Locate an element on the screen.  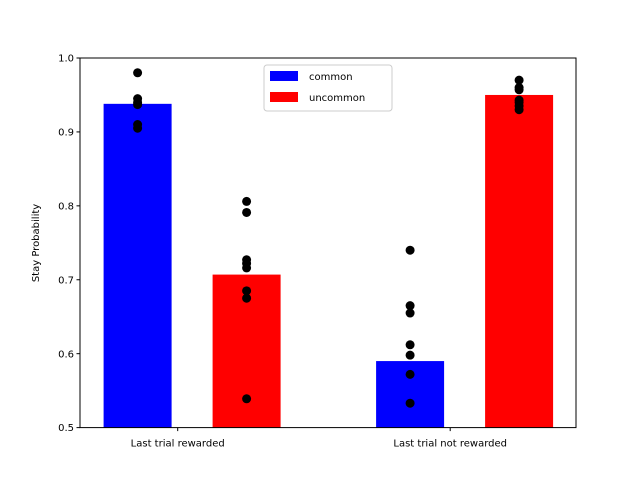
legend-label-uncommon: uncommon is located at coordinates (337, 98).